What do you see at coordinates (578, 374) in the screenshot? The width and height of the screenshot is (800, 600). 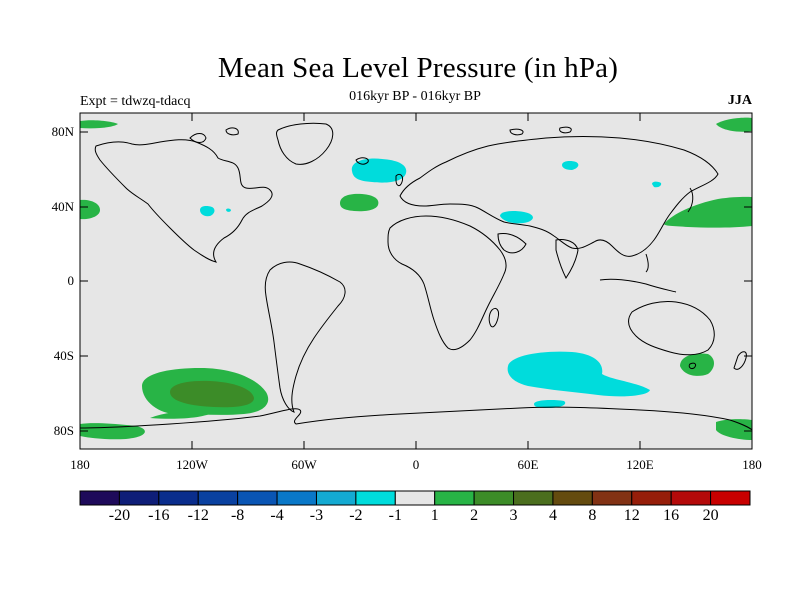 I see `anomaly-south-indian-low` at bounding box center [578, 374].